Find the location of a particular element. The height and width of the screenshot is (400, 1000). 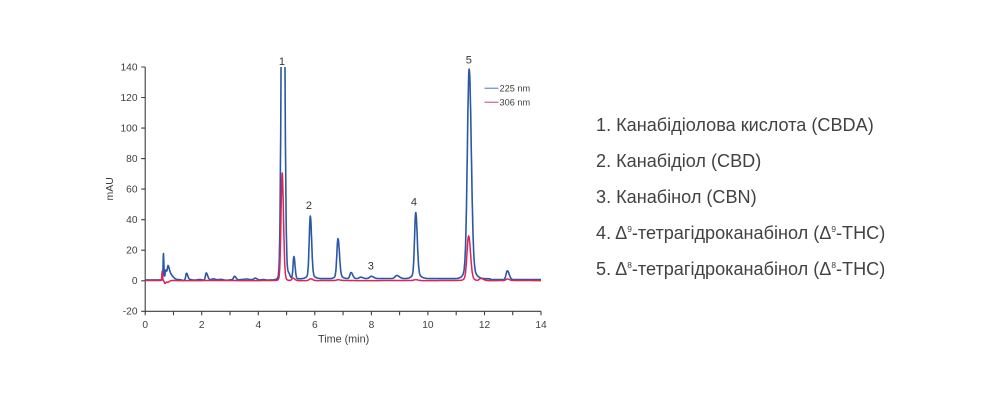

svg-text: 60 is located at coordinates (132, 190).